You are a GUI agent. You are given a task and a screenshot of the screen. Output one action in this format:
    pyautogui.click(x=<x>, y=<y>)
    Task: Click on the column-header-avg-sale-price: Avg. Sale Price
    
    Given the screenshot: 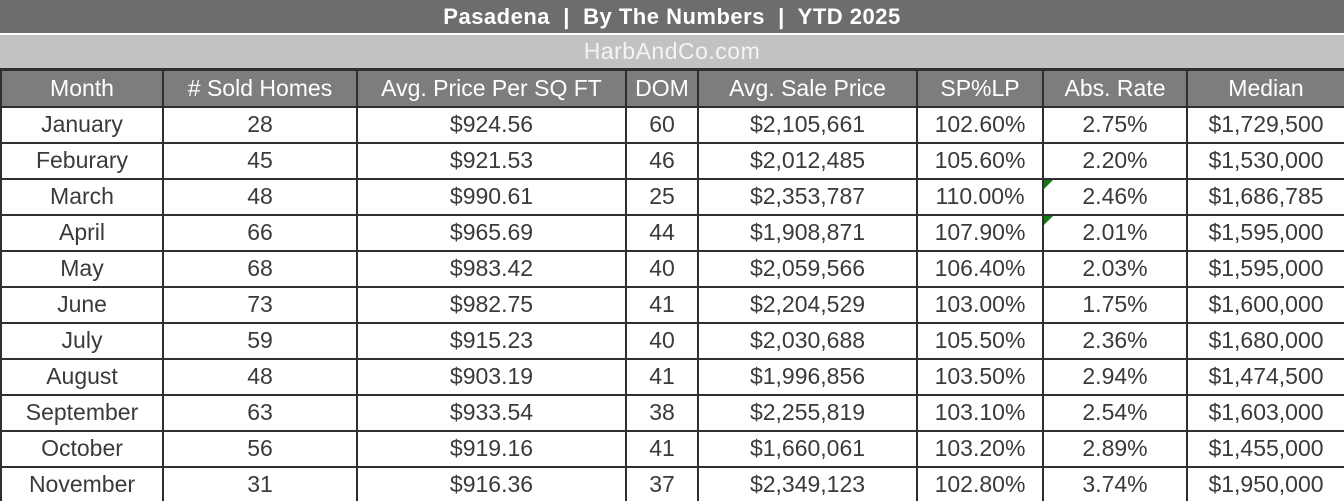 What is the action you would take?
    pyautogui.click(x=807, y=88)
    